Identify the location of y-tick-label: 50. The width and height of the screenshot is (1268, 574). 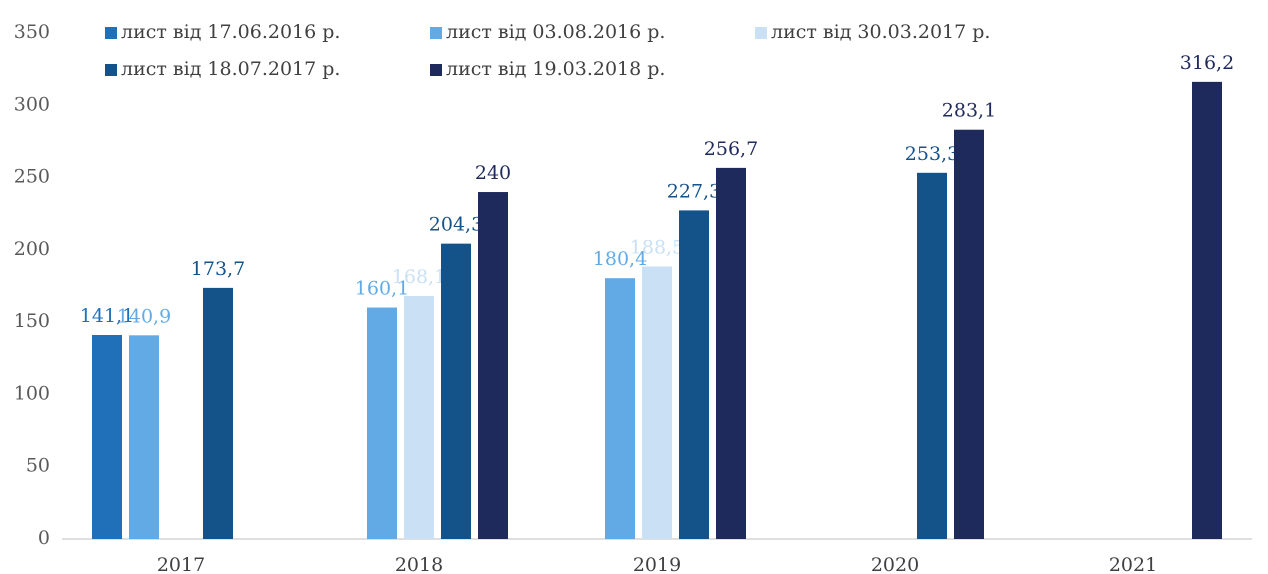
(38, 466).